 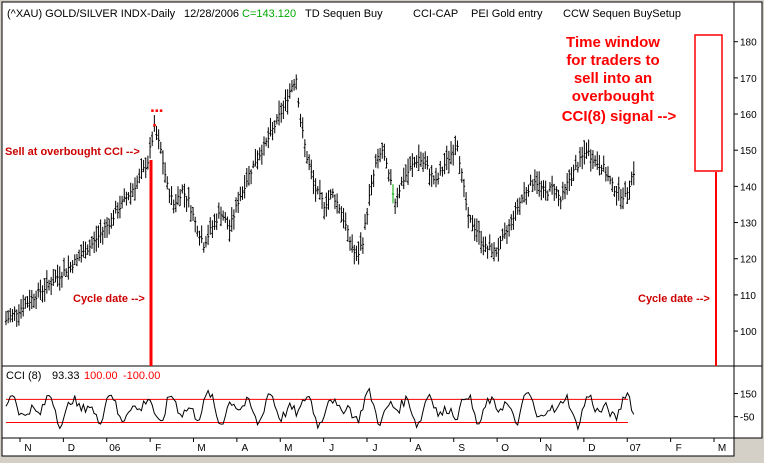 What do you see at coordinates (748, 260) in the screenshot?
I see `price-tick-label: 120` at bounding box center [748, 260].